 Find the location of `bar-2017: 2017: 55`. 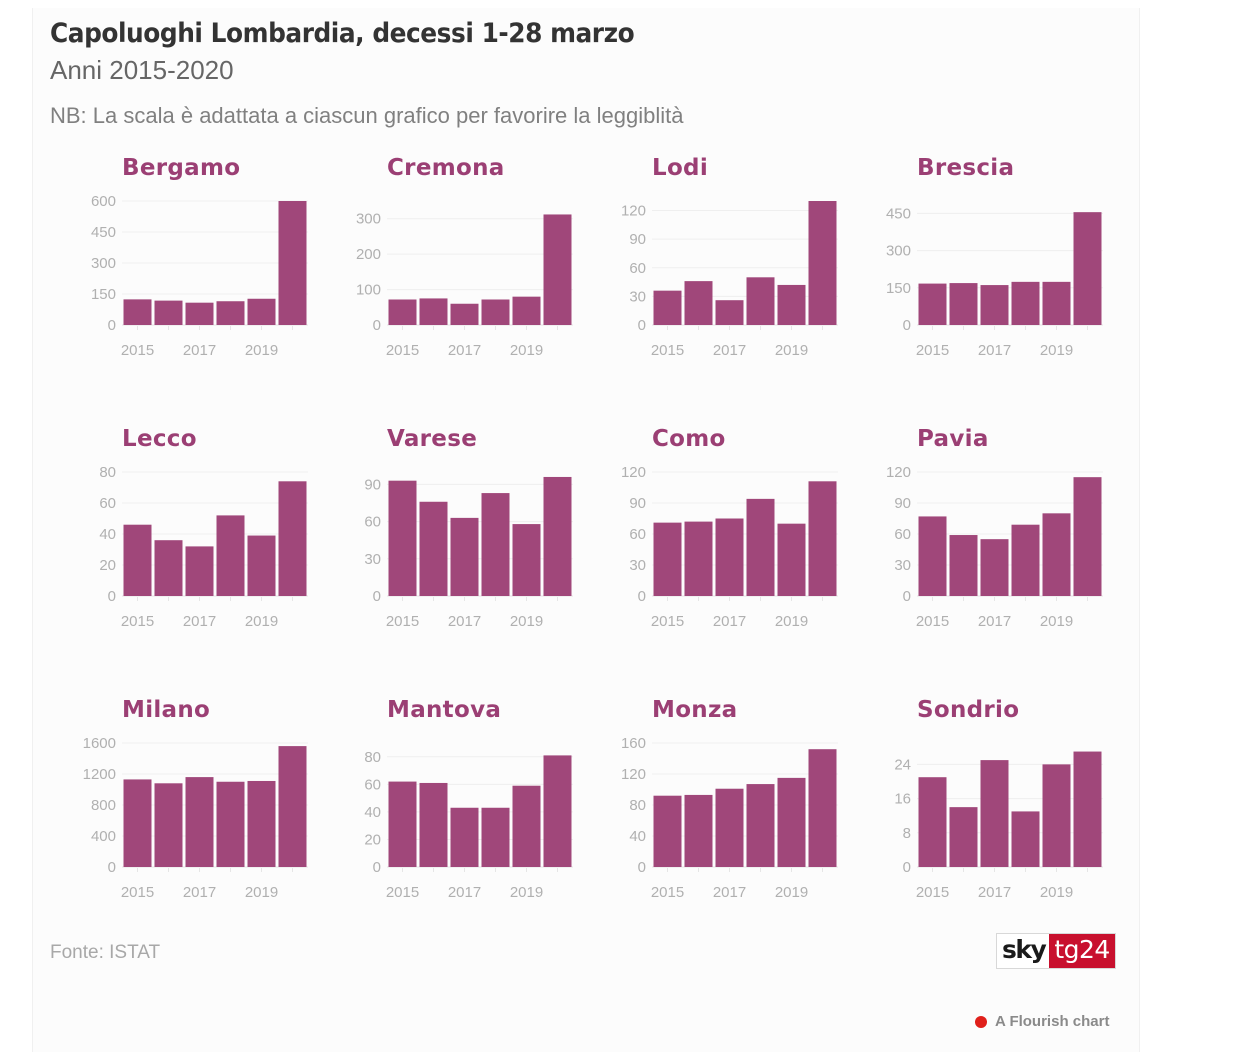

bar-2017: 2017: 55 is located at coordinates (994, 567).